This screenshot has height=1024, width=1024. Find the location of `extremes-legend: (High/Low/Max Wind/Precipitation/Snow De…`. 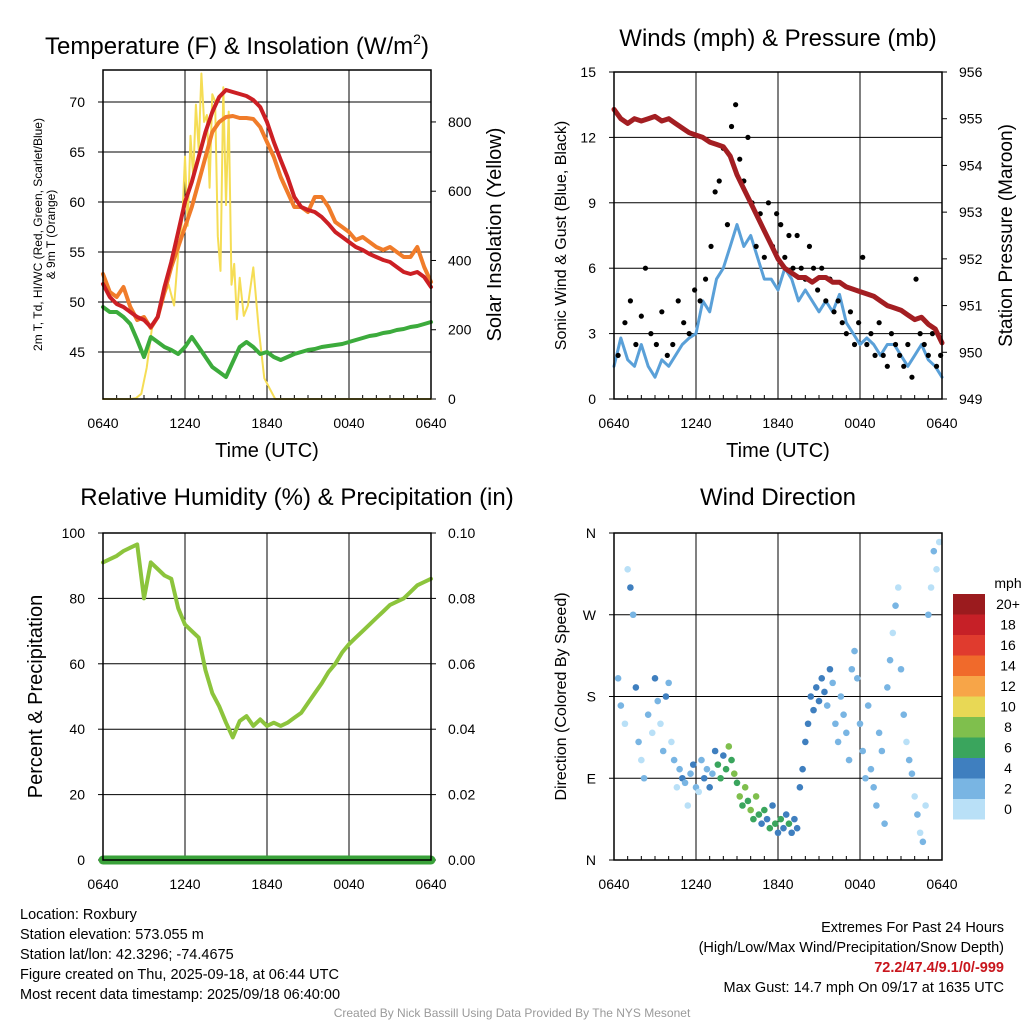

extremes-legend: (High/Low/Max Wind/Precipitation/Snow De… is located at coordinates (851, 948).